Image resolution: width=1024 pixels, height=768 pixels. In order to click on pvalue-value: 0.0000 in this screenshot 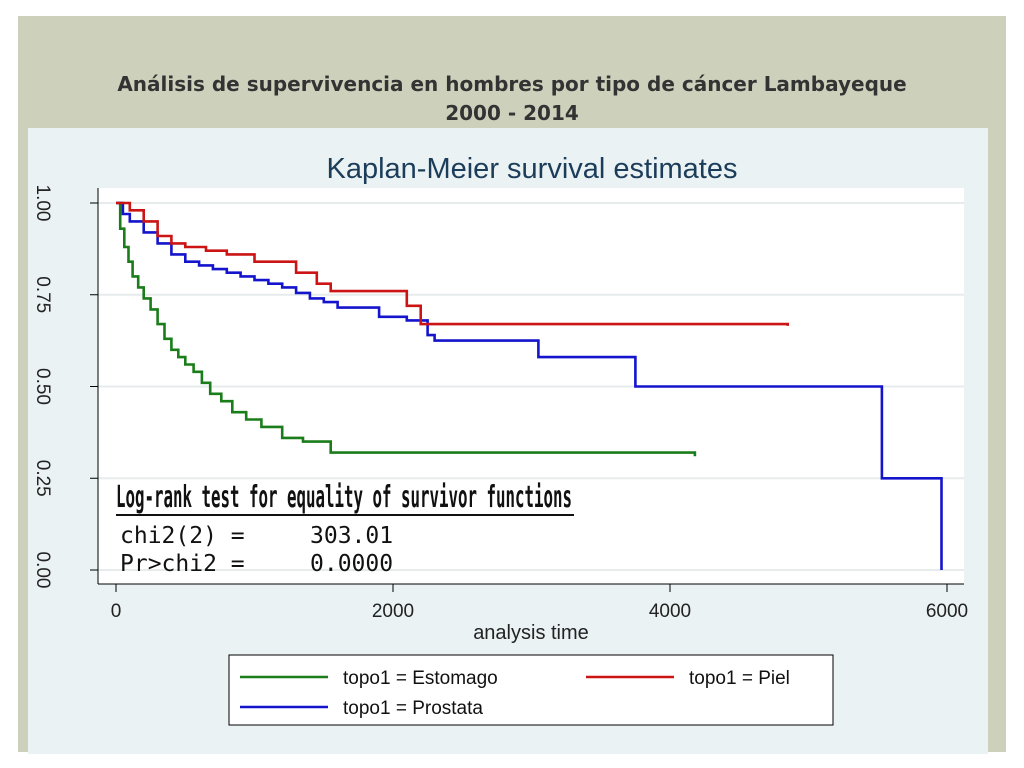, I will do `click(351, 564)`.